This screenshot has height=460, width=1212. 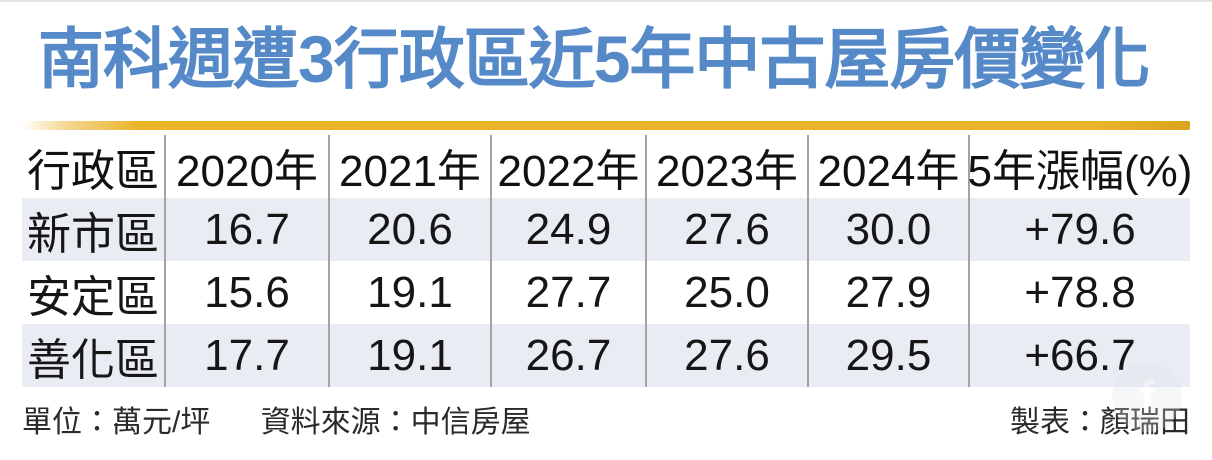 What do you see at coordinates (567, 229) in the screenshot?
I see `table-cell: 24.9` at bounding box center [567, 229].